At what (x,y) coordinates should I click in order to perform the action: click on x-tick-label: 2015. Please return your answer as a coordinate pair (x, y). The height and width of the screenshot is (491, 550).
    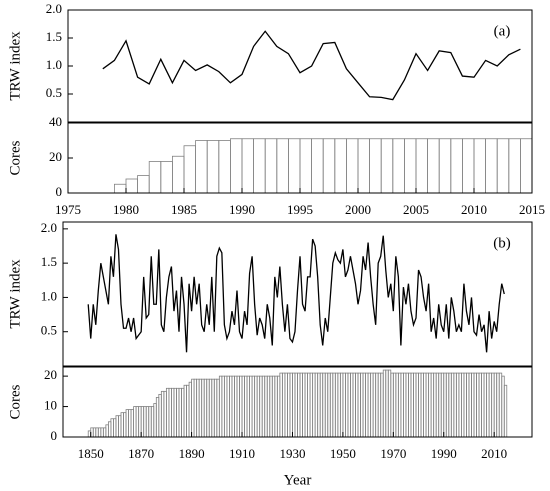
    Looking at the image, I should click on (532, 209).